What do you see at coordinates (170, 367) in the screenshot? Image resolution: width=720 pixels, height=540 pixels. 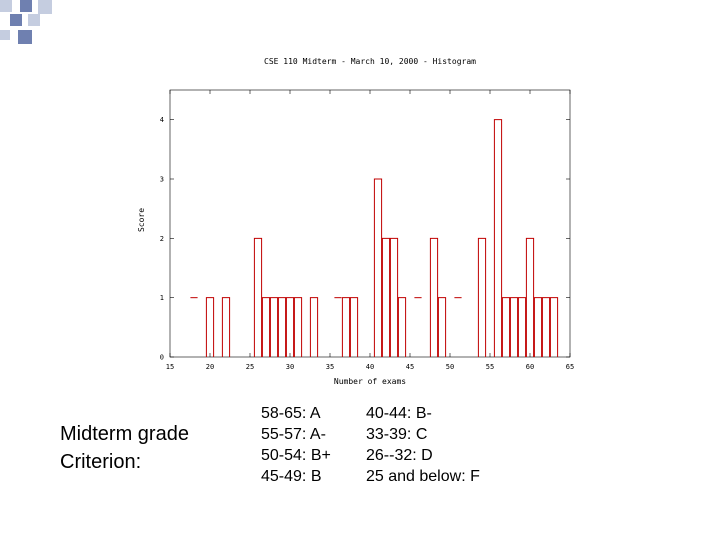 I see `x-tick-label: 15` at bounding box center [170, 367].